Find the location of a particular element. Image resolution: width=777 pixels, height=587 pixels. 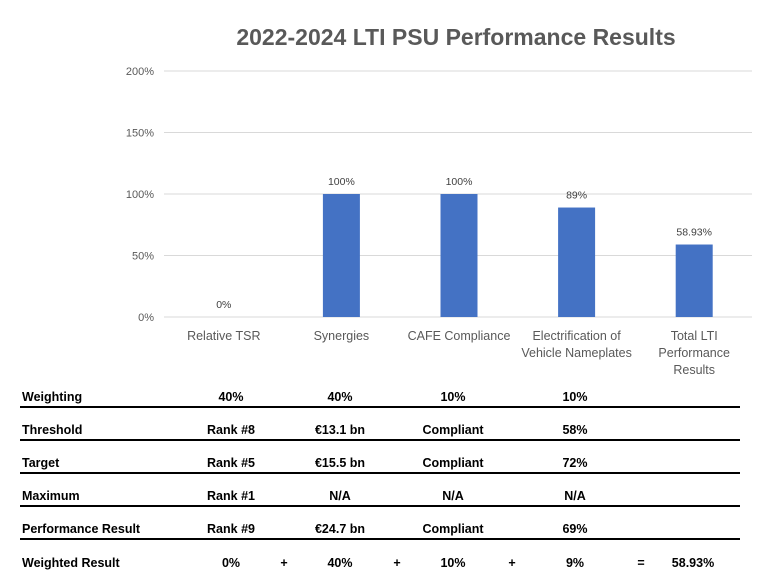

table-cell: 69% is located at coordinates (575, 529).